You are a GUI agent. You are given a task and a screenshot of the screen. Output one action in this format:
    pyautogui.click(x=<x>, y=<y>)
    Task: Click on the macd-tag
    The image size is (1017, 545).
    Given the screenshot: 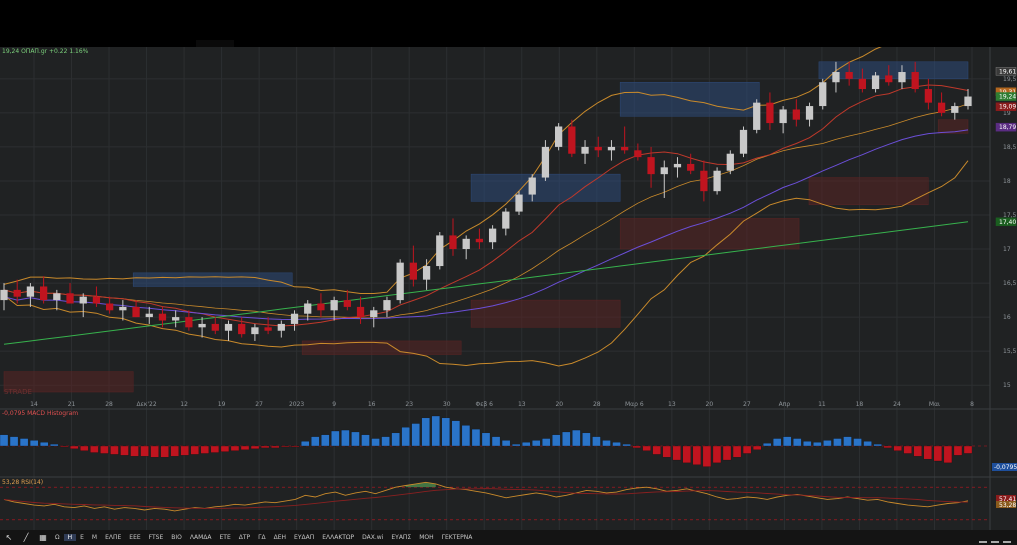 What is the action you would take?
    pyautogui.click(x=1004, y=467)
    